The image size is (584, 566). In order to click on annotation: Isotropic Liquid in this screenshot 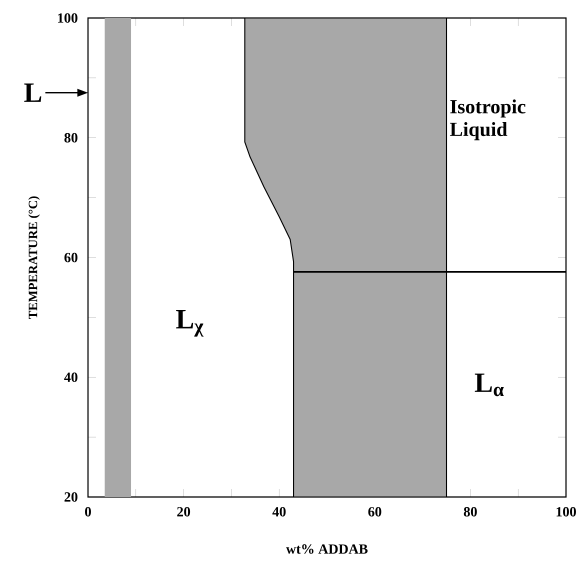, I will do `click(488, 119)`.